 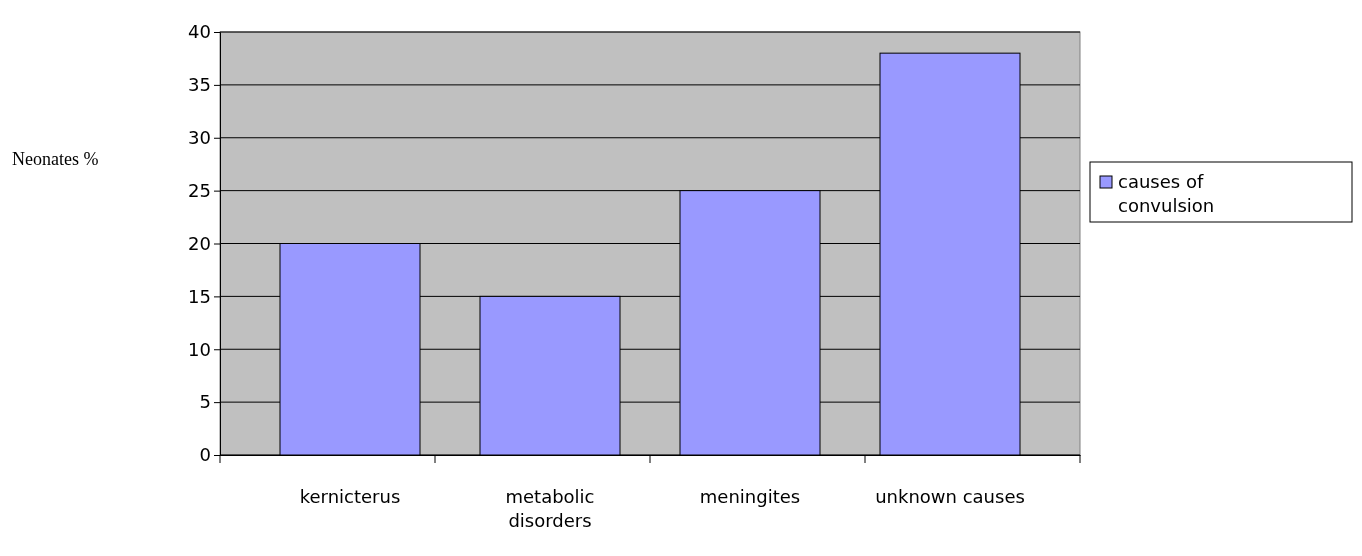 What do you see at coordinates (205, 455) in the screenshot?
I see `y-tick-label: 0` at bounding box center [205, 455].